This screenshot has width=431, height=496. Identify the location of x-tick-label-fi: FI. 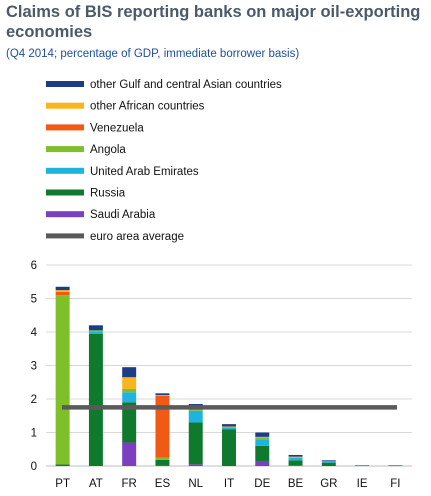
(395, 484).